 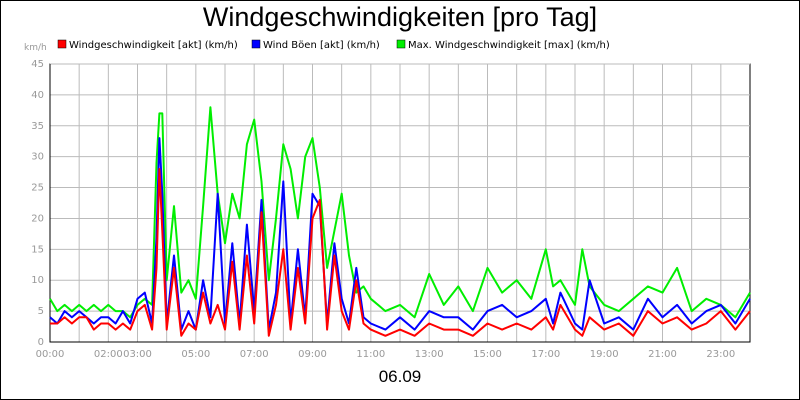 I want to click on y-tick-label: 10, so click(x=37, y=280).